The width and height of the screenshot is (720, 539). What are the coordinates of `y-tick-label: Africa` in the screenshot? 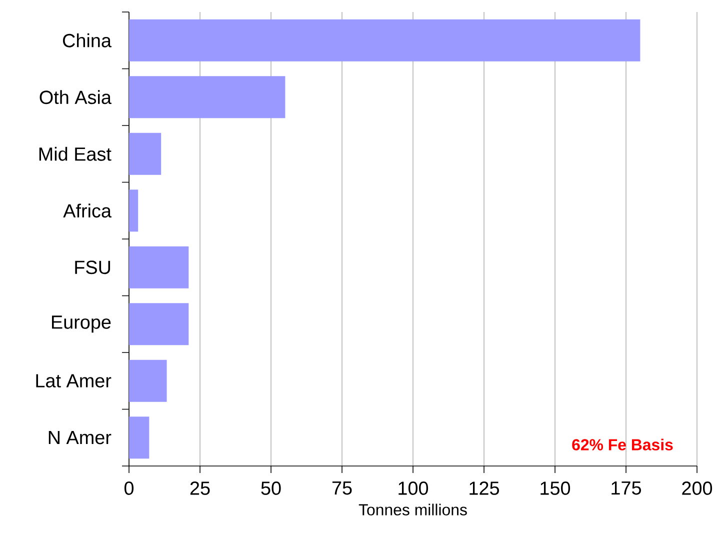 It's located at (87, 211).